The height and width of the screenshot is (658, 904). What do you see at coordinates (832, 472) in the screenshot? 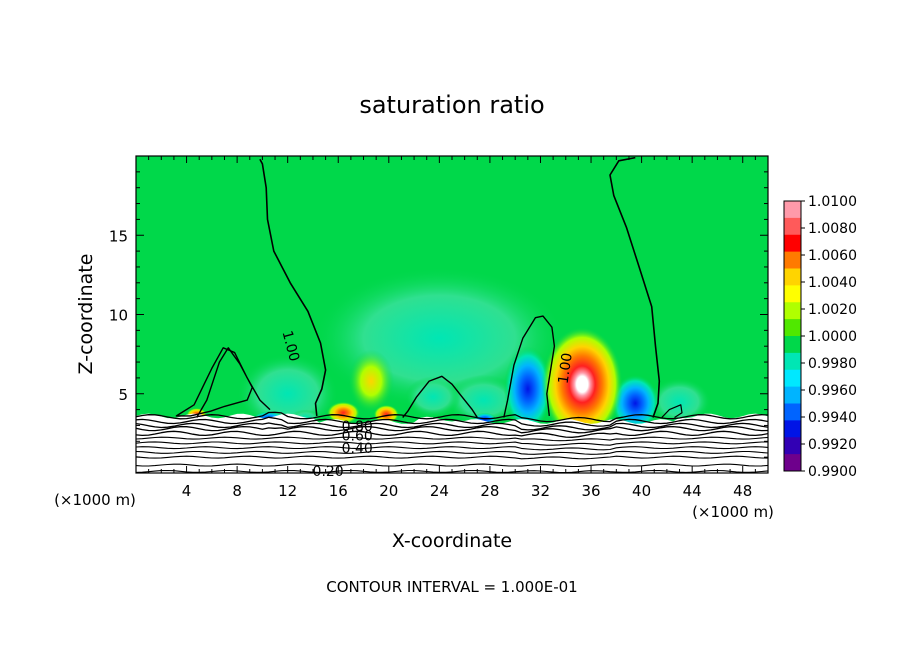
I see `colorbar-label: 0.9900` at bounding box center [832, 472].